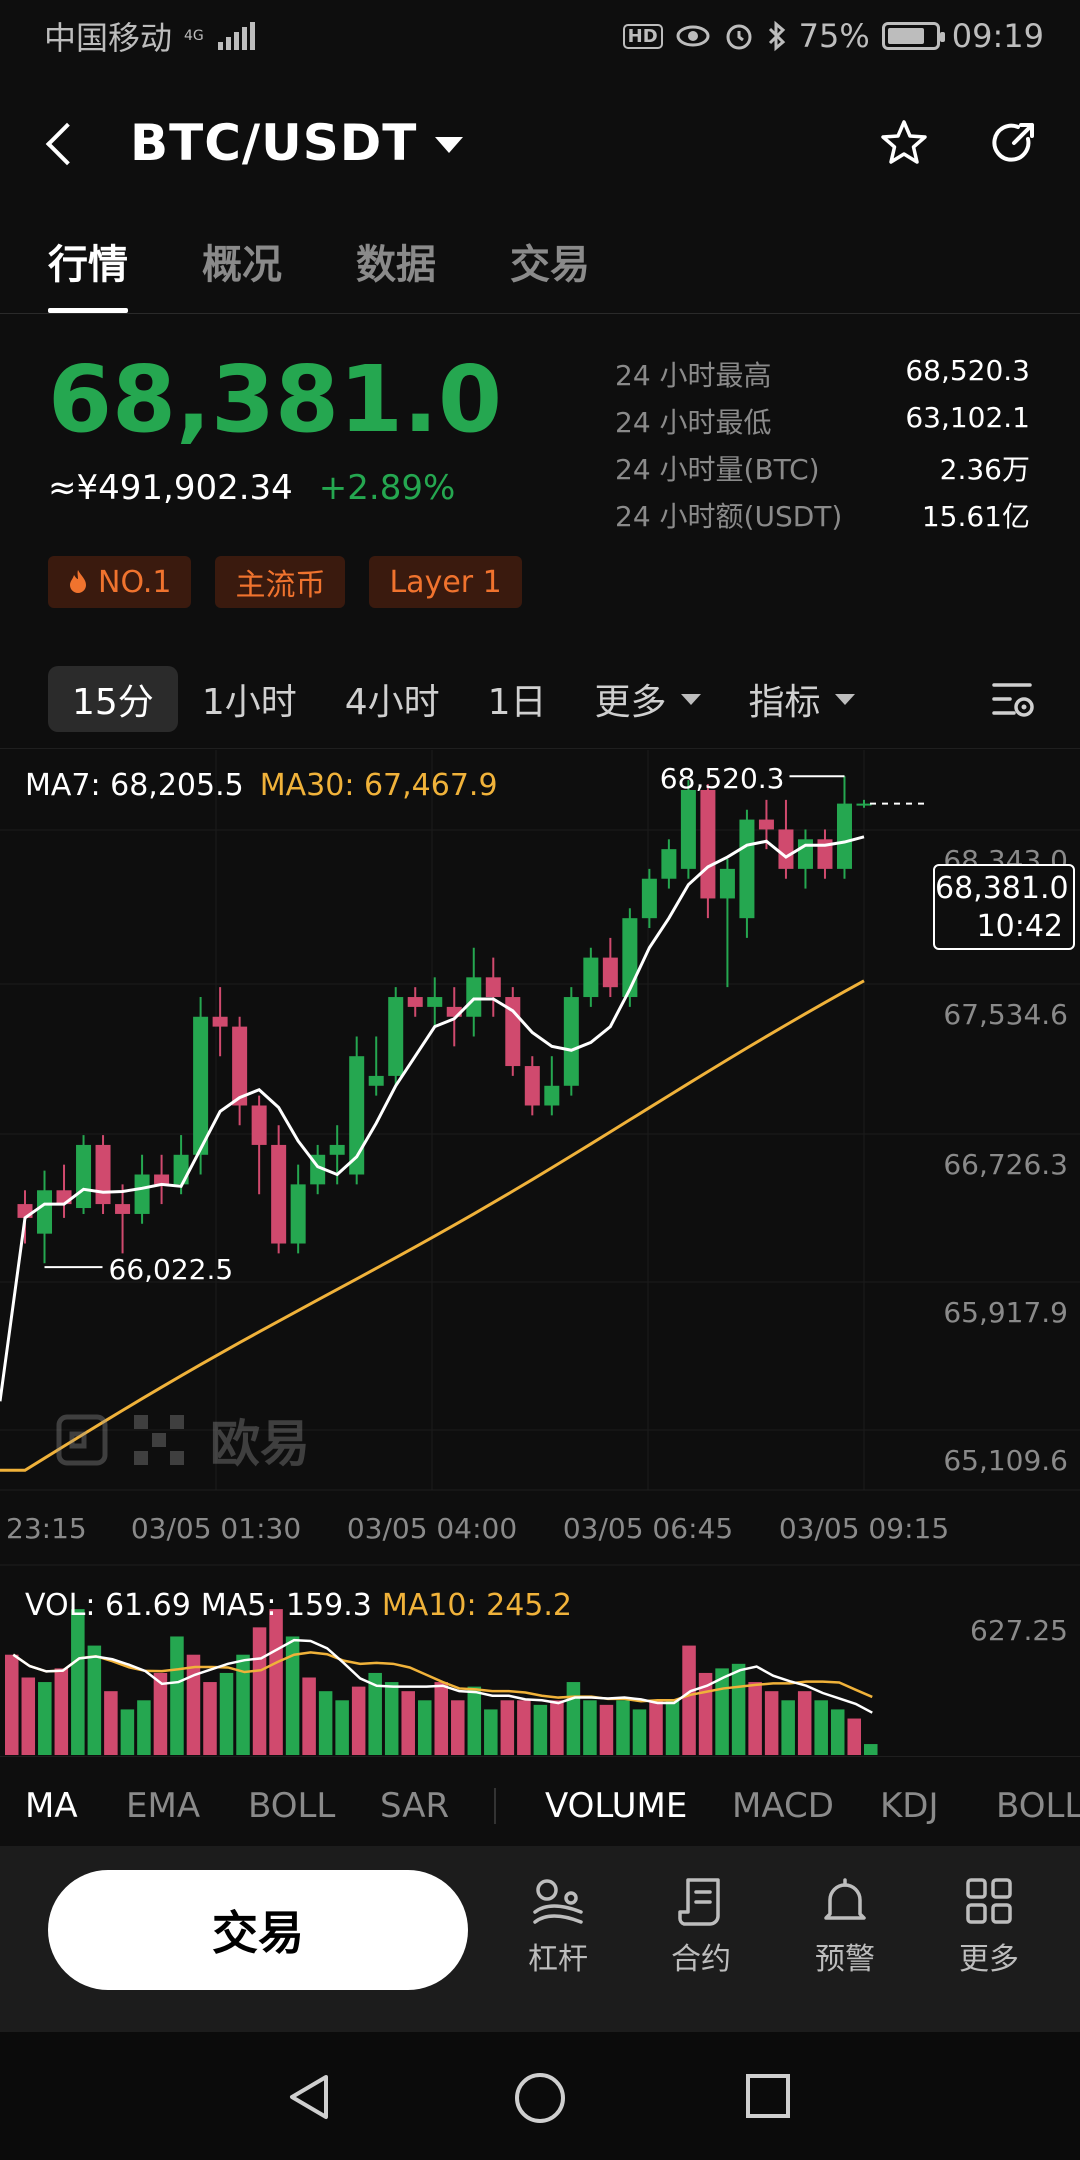 Image resolution: width=1080 pixels, height=2160 pixels. I want to click on ind-macd: MACD, so click(783, 1806).